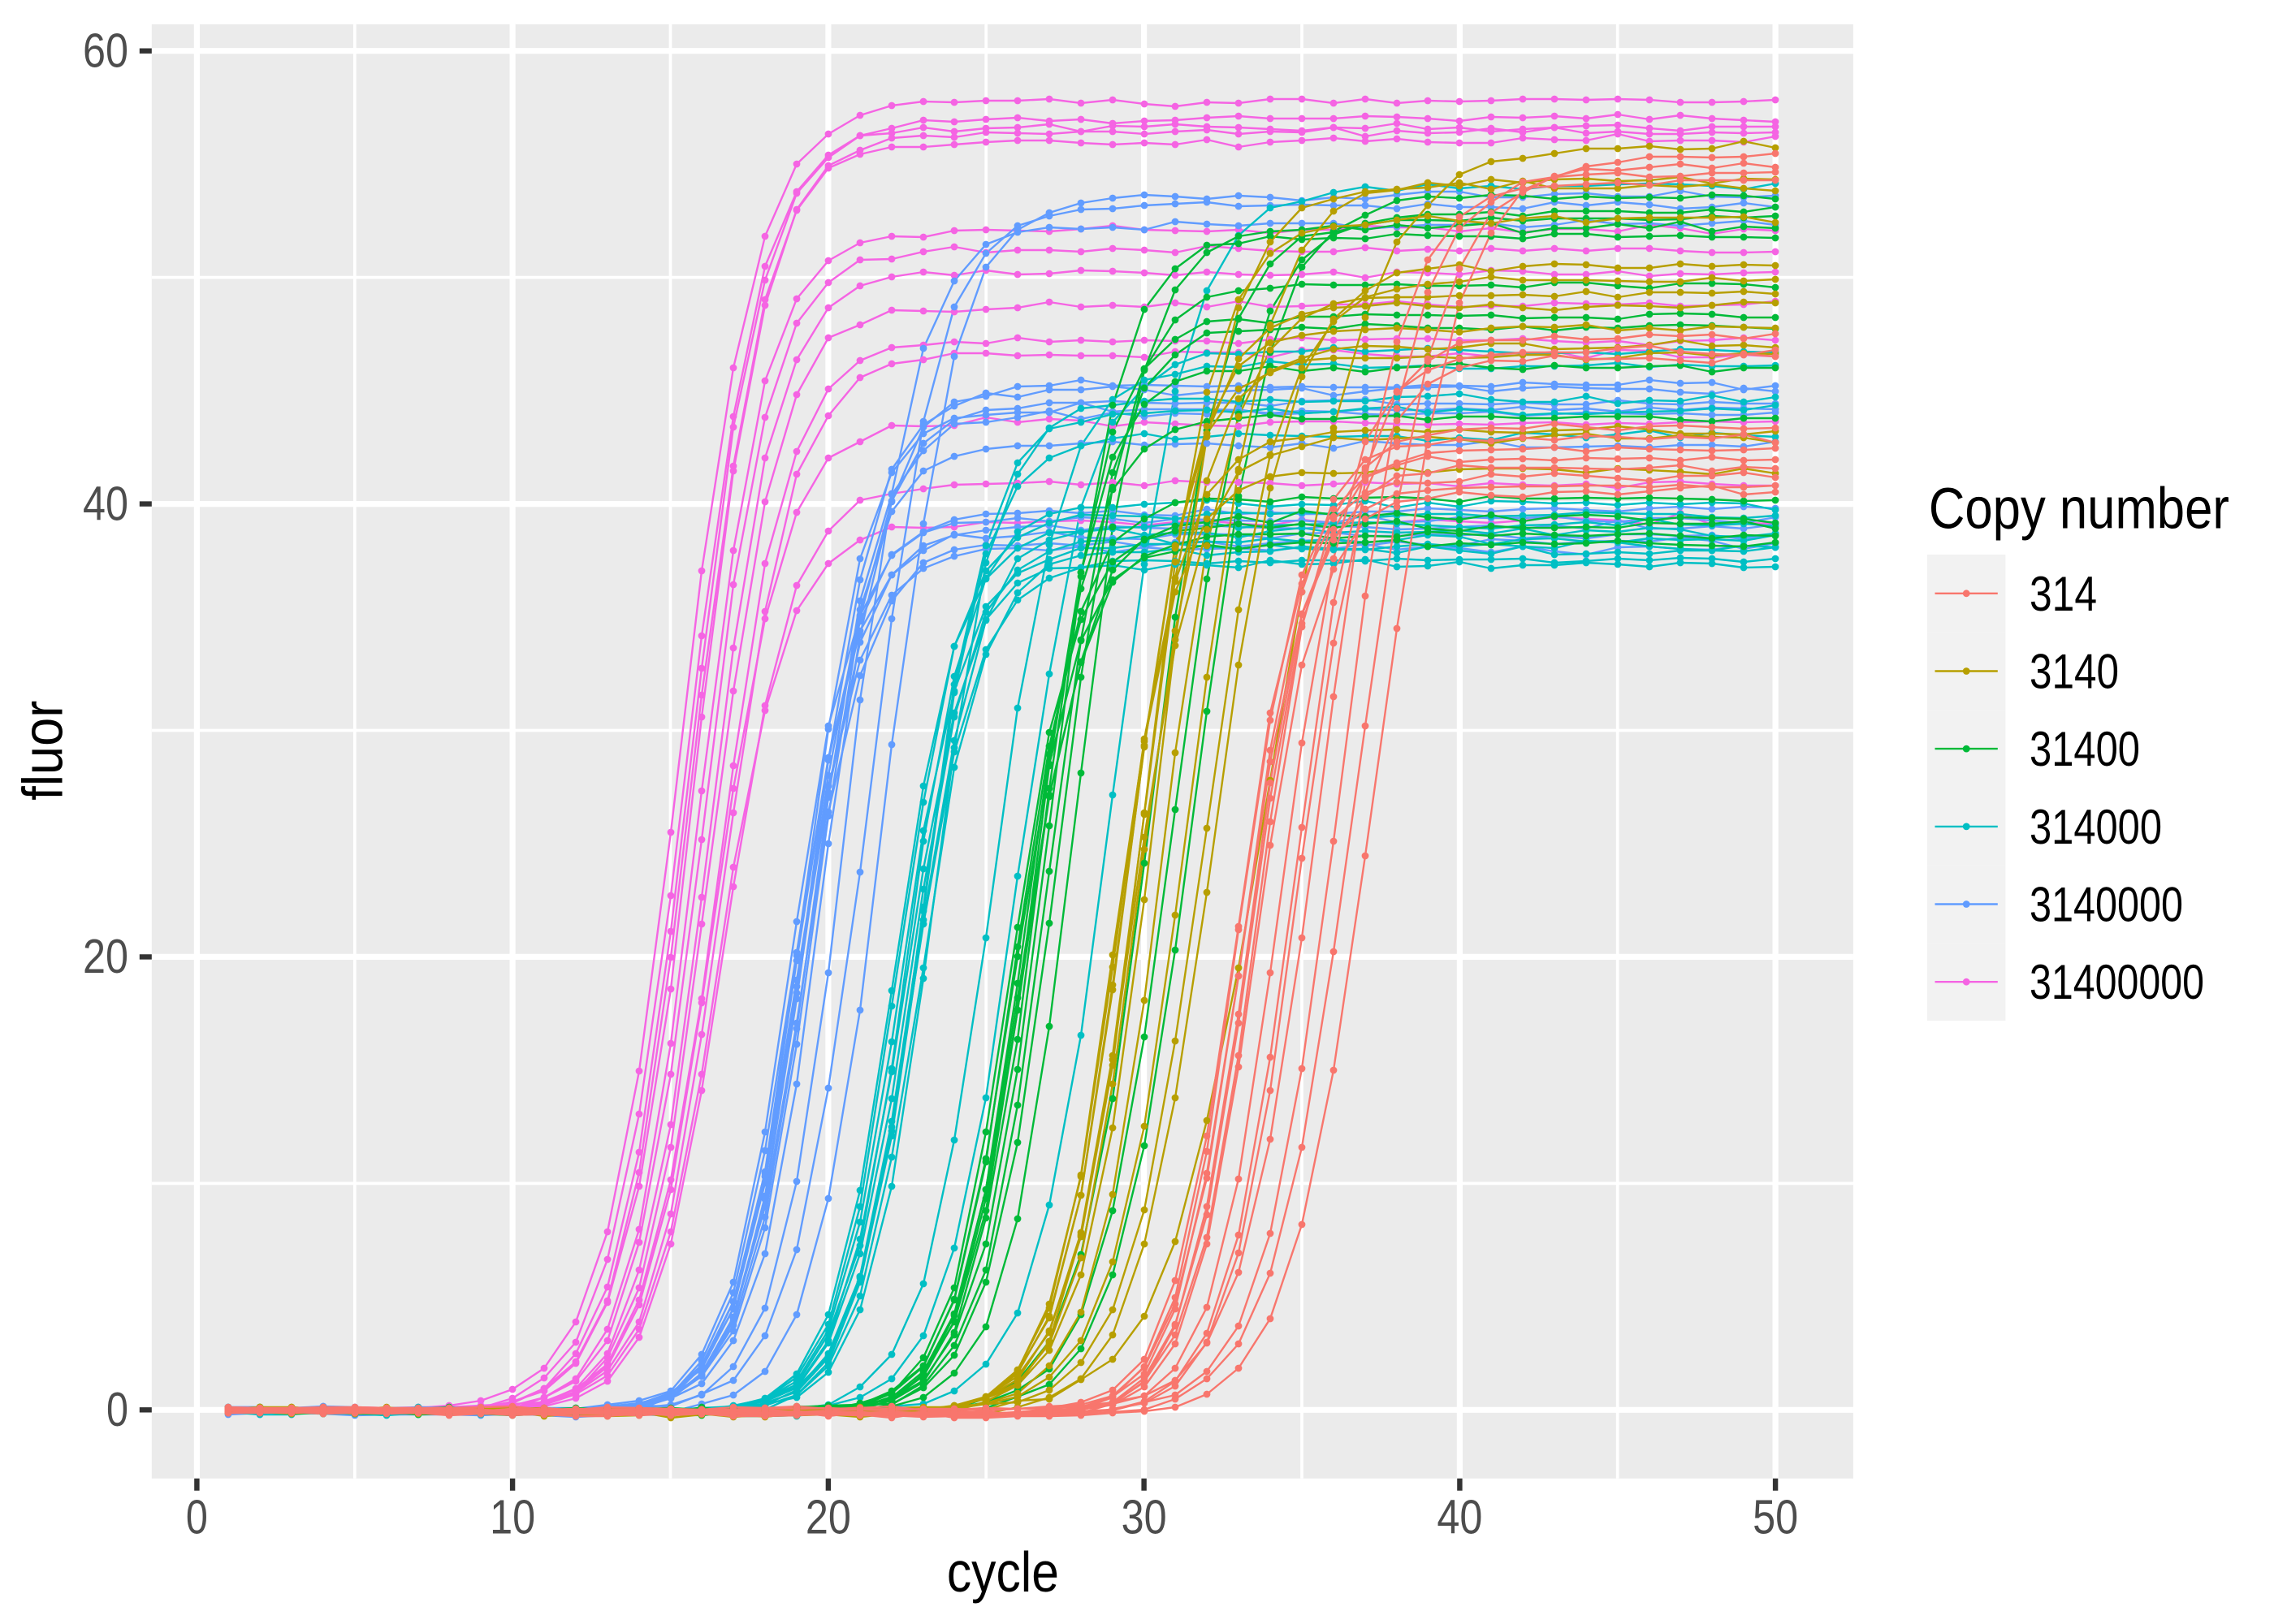 This screenshot has height=1624, width=2274. I want to click on svg-text: 30, so click(1144, 1517).